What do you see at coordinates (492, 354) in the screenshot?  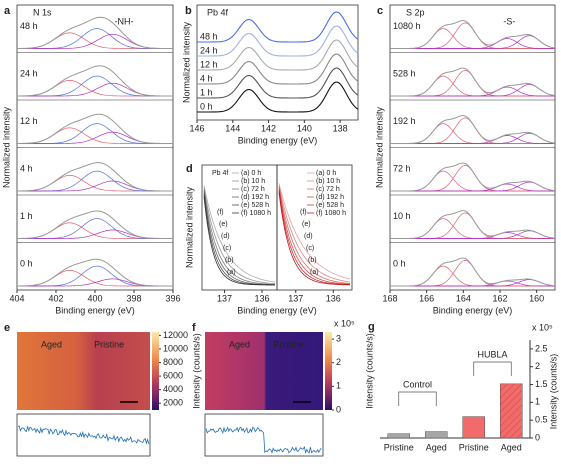 I see `group-label: HUBLA` at bounding box center [492, 354].